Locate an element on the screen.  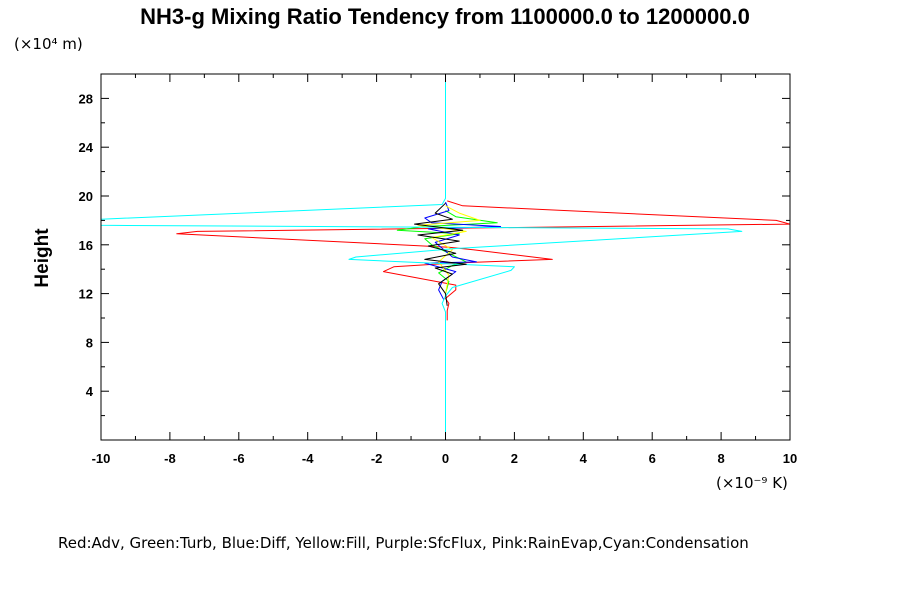
x-tick-label: 4 is located at coordinates (584, 458).